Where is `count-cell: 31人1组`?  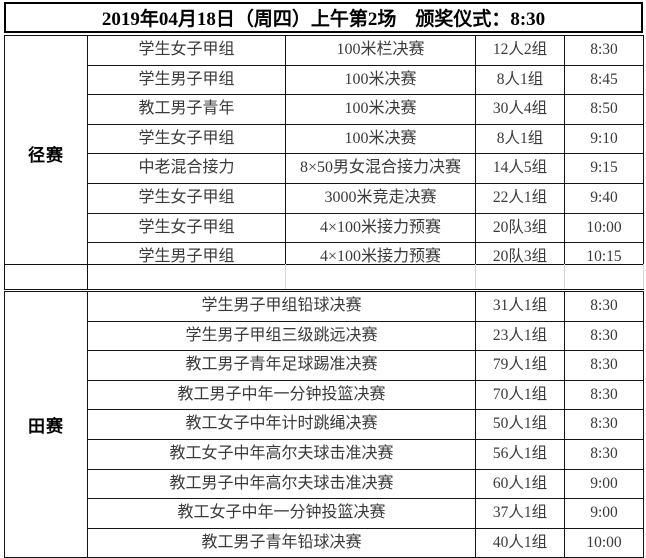 count-cell: 31人1组 is located at coordinates (520, 306).